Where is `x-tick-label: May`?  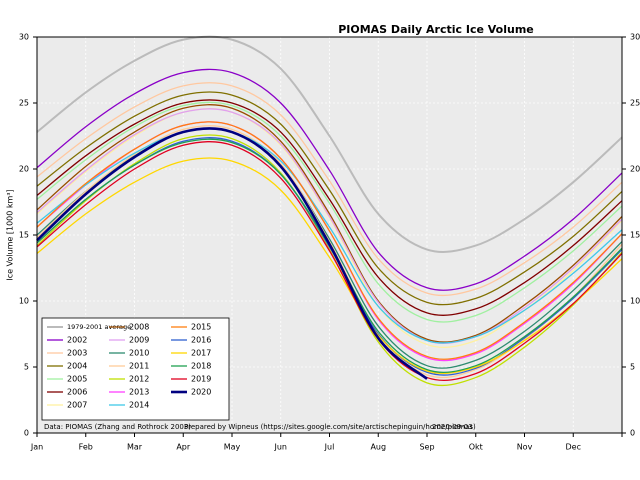 x-tick-label: May is located at coordinates (232, 447).